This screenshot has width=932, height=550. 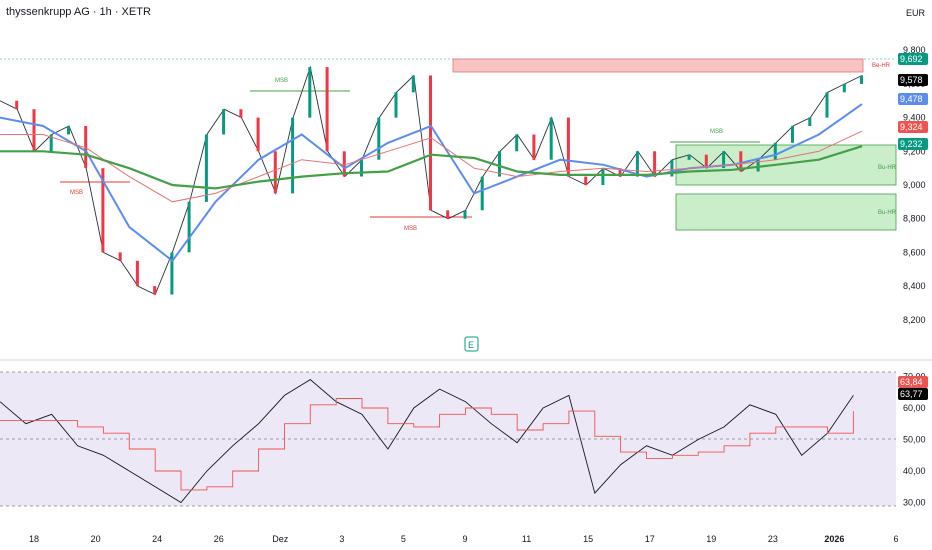 What do you see at coordinates (341, 539) in the screenshot?
I see `time-tick-label: 3` at bounding box center [341, 539].